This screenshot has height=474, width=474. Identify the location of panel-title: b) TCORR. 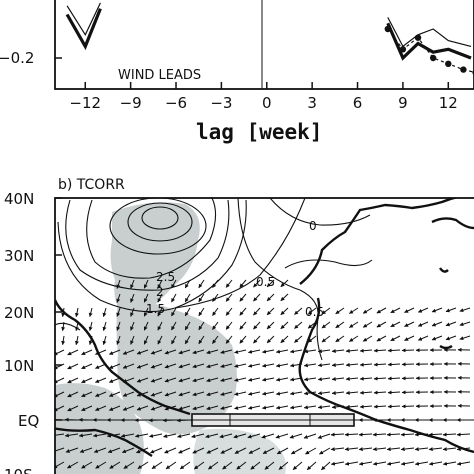
(91, 185).